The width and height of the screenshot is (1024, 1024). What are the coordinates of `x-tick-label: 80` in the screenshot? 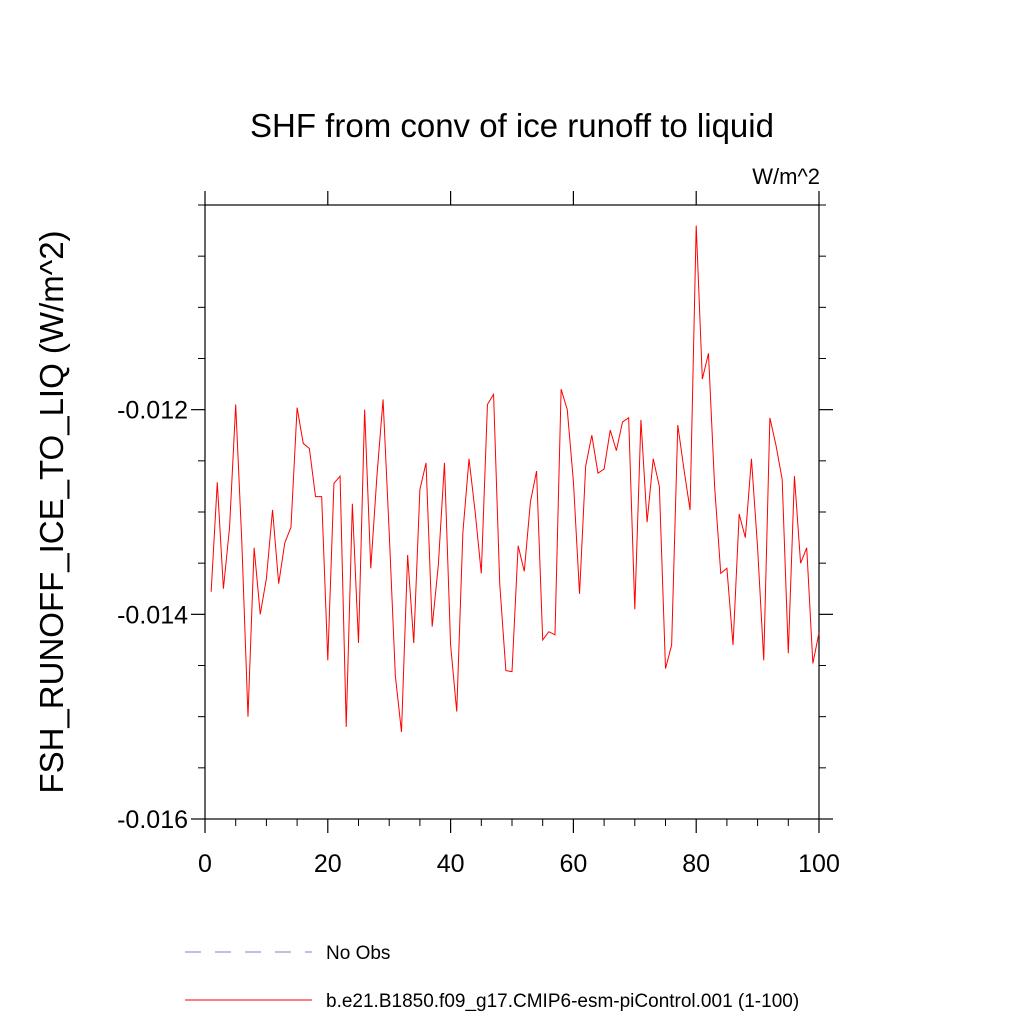 It's located at (696, 864).